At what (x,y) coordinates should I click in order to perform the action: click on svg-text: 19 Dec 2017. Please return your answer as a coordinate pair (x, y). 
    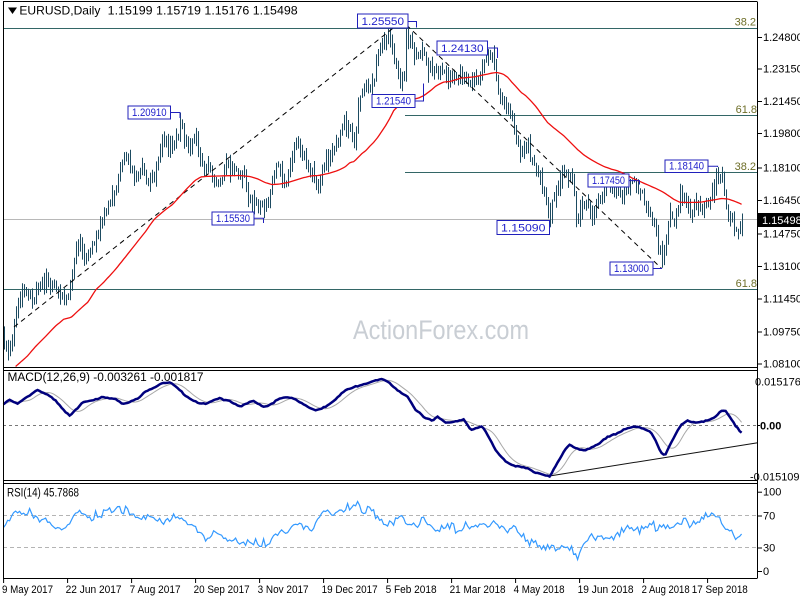
    Looking at the image, I should click on (350, 590).